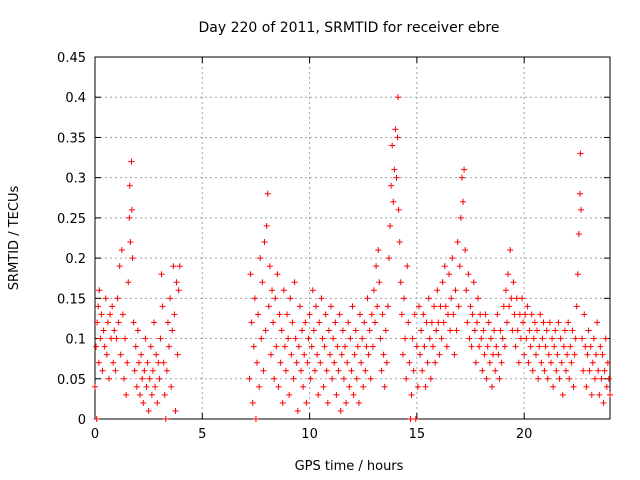 This screenshot has height=480, width=640. Describe the element at coordinates (82, 420) in the screenshot. I see `y-tick-label: 0` at that location.